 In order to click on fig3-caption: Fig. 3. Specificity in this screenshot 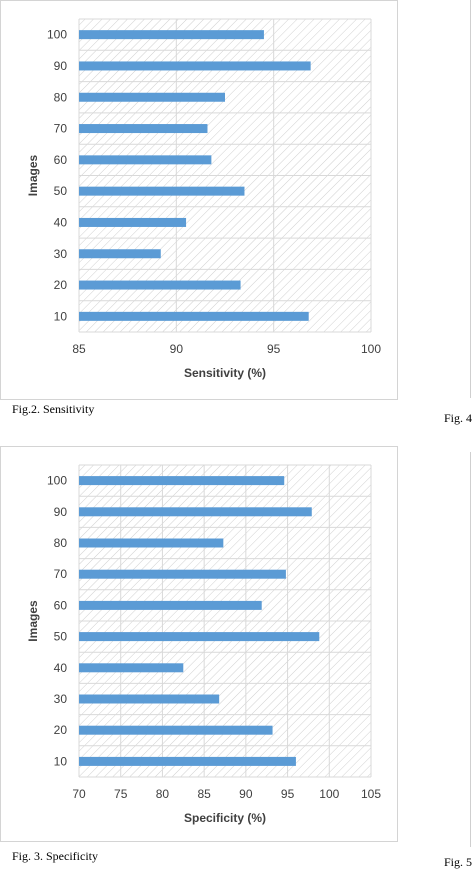, I will do `click(55, 856)`.